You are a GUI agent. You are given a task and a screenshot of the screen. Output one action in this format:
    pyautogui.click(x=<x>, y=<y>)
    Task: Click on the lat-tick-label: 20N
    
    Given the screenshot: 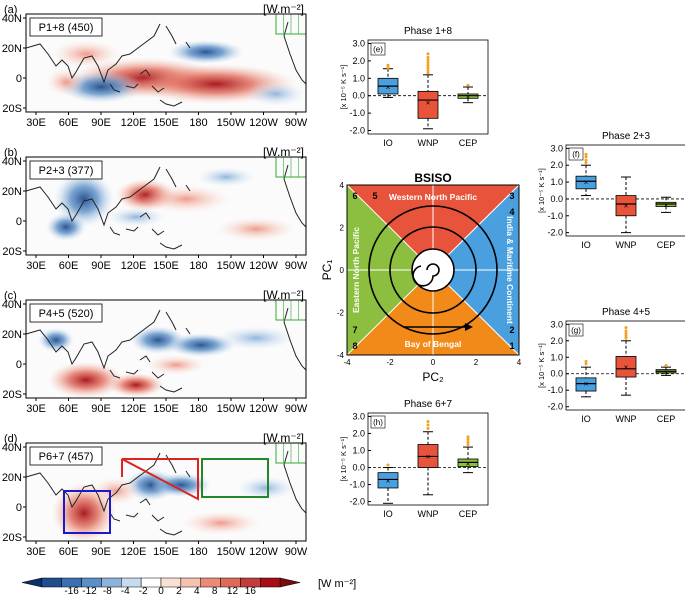 What is the action you would take?
    pyautogui.click(x=12, y=335)
    